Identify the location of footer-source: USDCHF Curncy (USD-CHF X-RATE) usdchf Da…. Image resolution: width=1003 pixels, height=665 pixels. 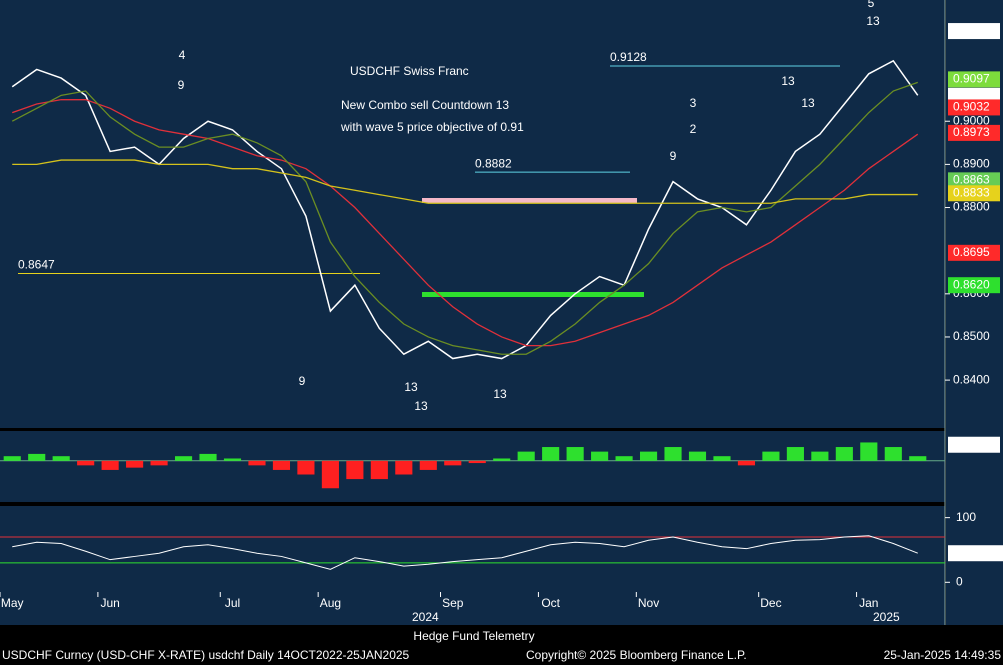
(206, 655).